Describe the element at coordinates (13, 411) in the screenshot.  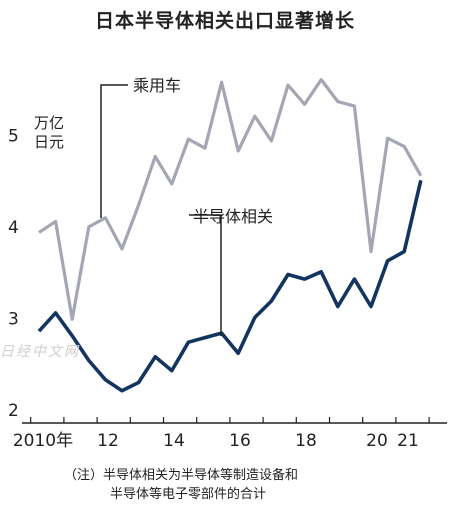
I see `y-tick-label: 2` at that location.